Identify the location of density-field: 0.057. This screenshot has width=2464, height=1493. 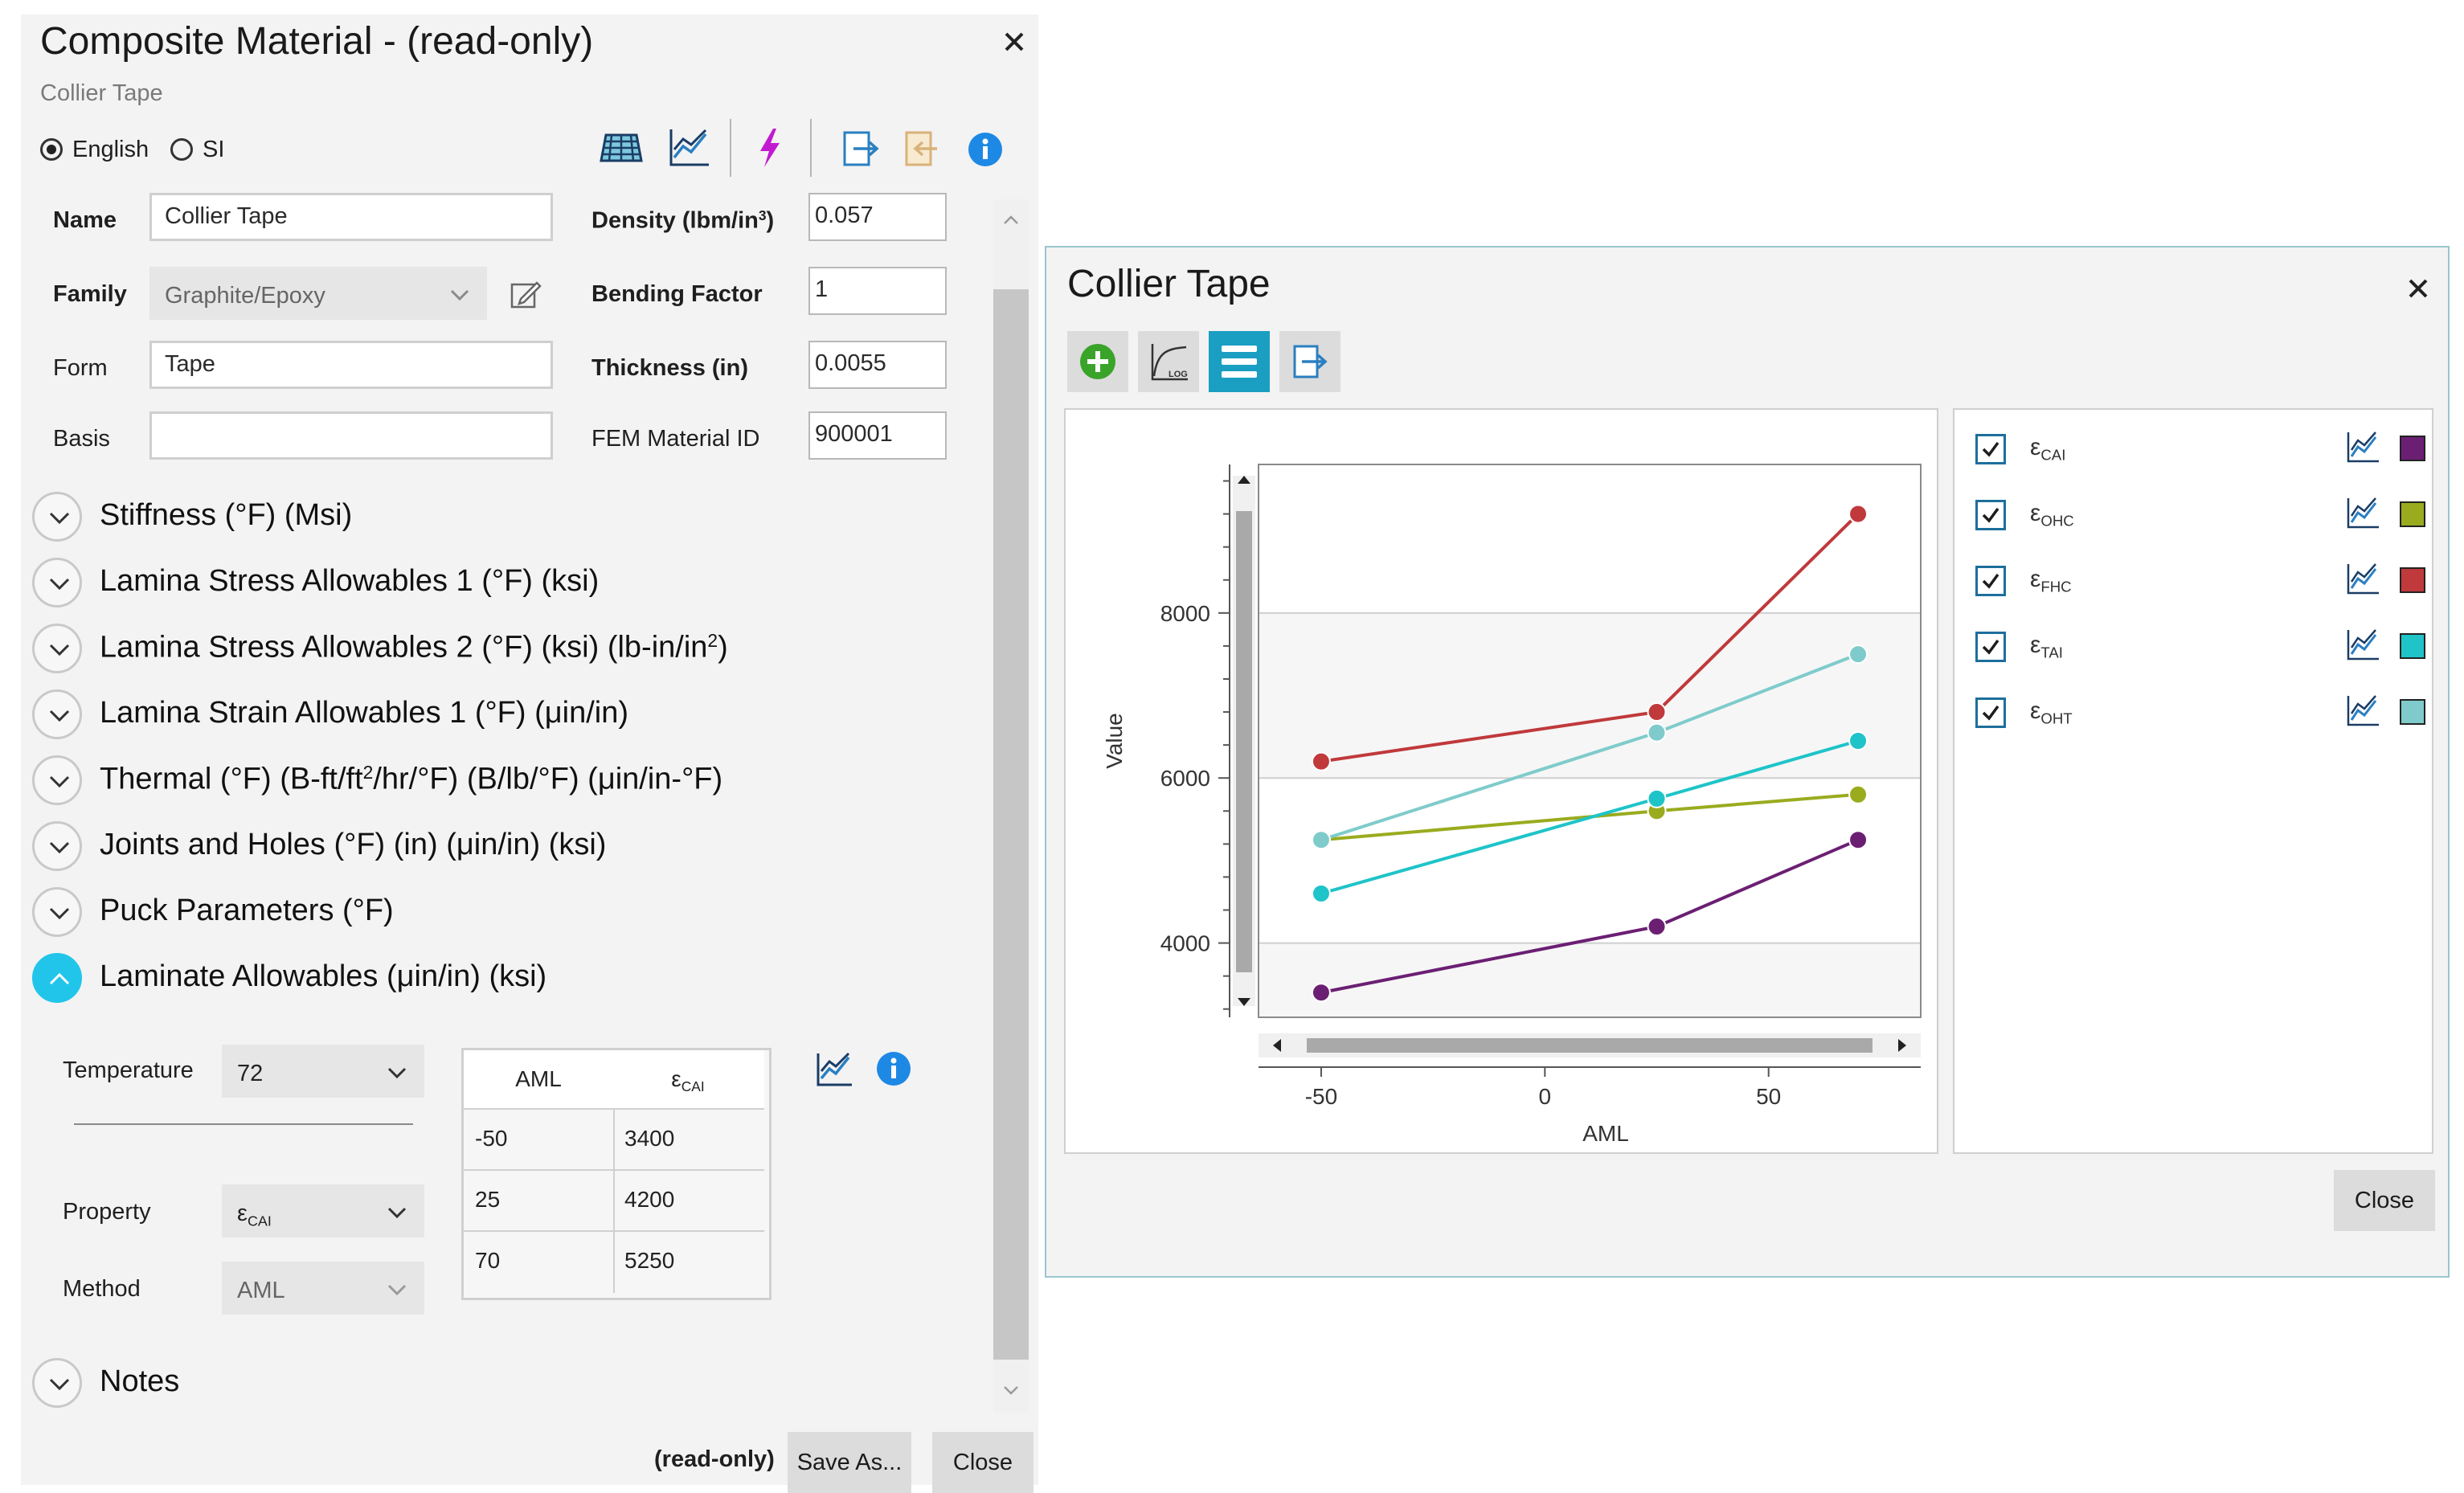
(877, 217).